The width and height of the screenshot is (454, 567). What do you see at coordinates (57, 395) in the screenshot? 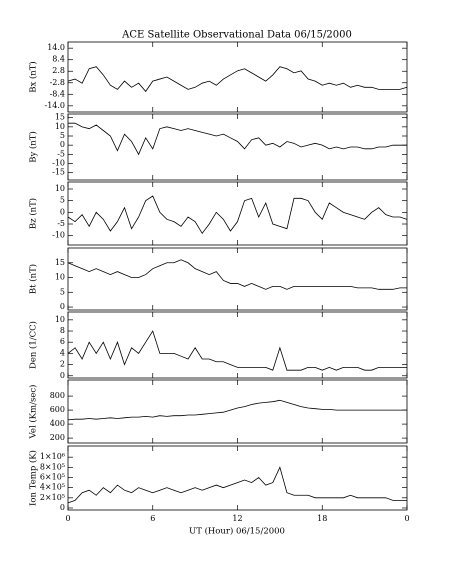
I see `y-tick-label: 800` at bounding box center [57, 395].